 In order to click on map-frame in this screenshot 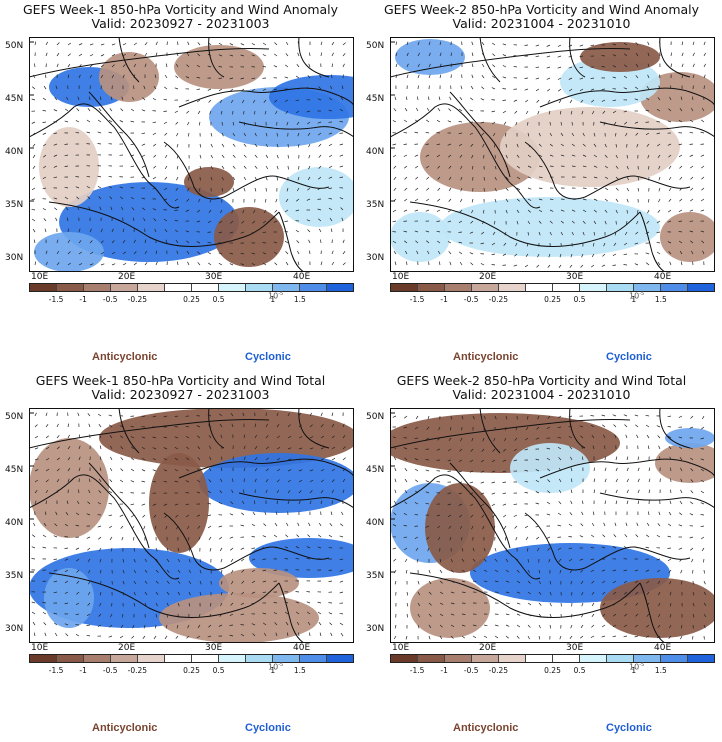, I will do `click(191, 525)`.